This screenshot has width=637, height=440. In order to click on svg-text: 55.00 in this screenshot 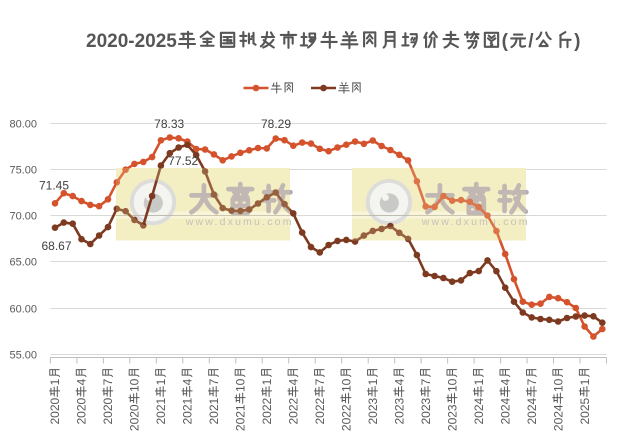, I will do `click(23, 355)`.